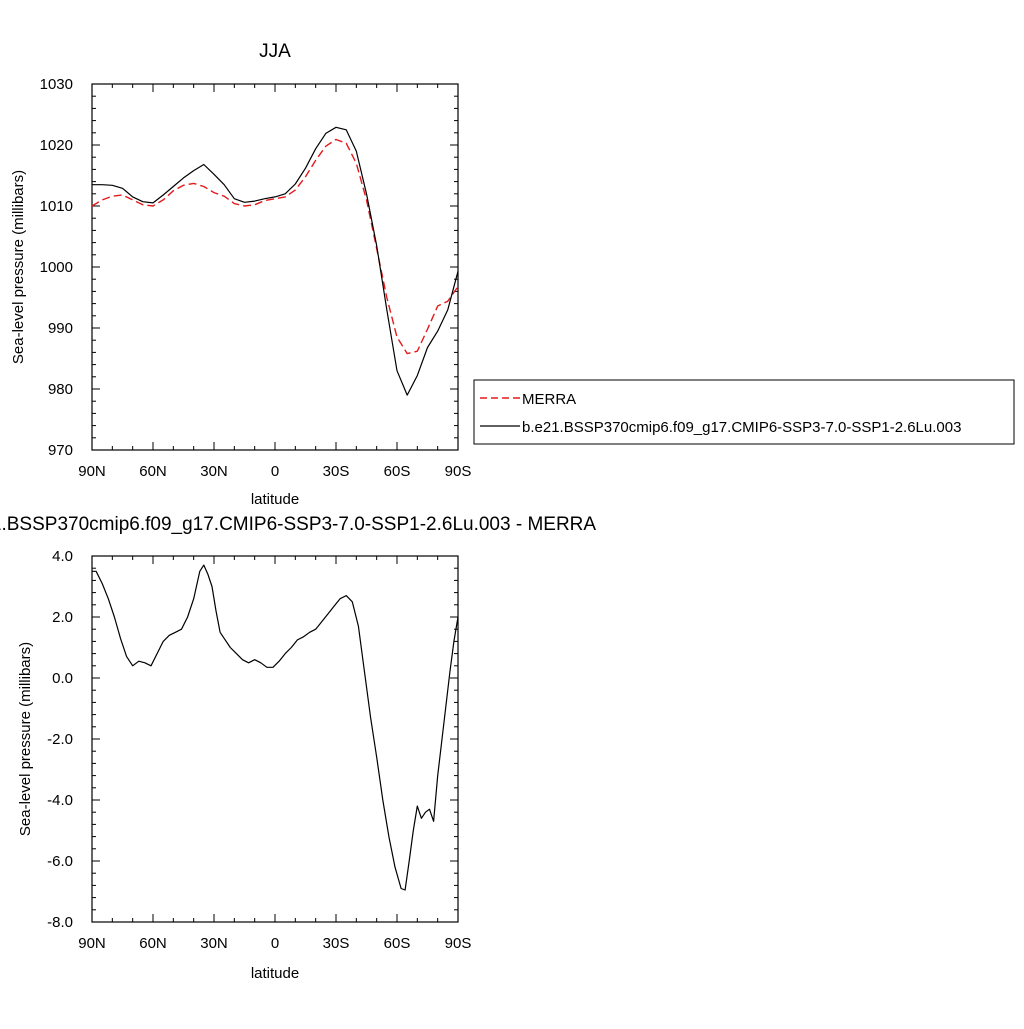  I want to click on top-x-tick-label: 30S, so click(336, 471).